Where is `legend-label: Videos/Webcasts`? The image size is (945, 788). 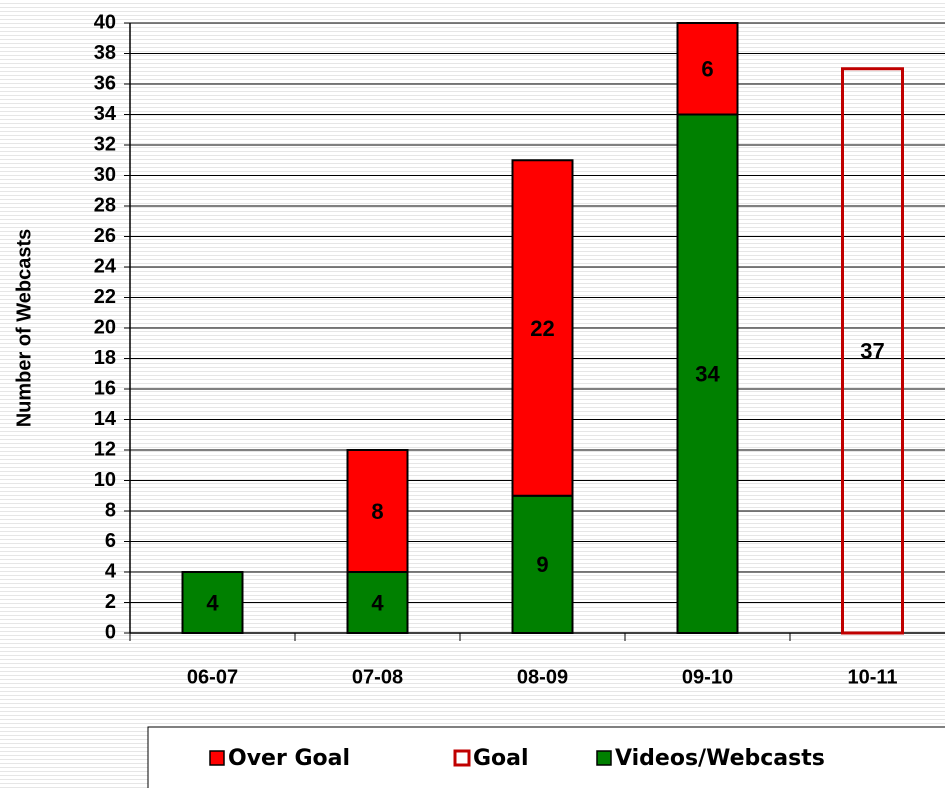
legend-label: Videos/Webcasts is located at coordinates (720, 758).